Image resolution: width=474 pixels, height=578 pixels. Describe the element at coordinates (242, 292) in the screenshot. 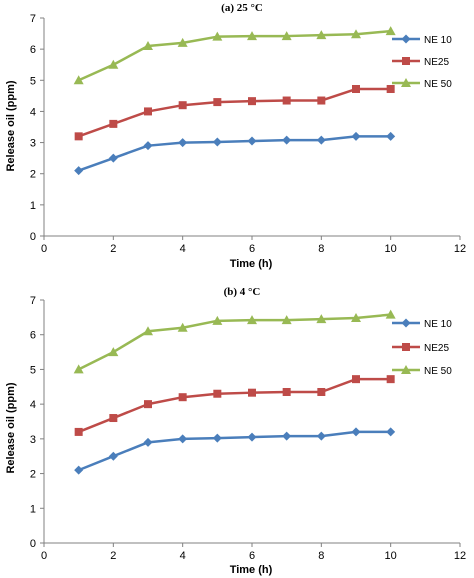

I see `chart-title: (b) 4 °C` at that location.